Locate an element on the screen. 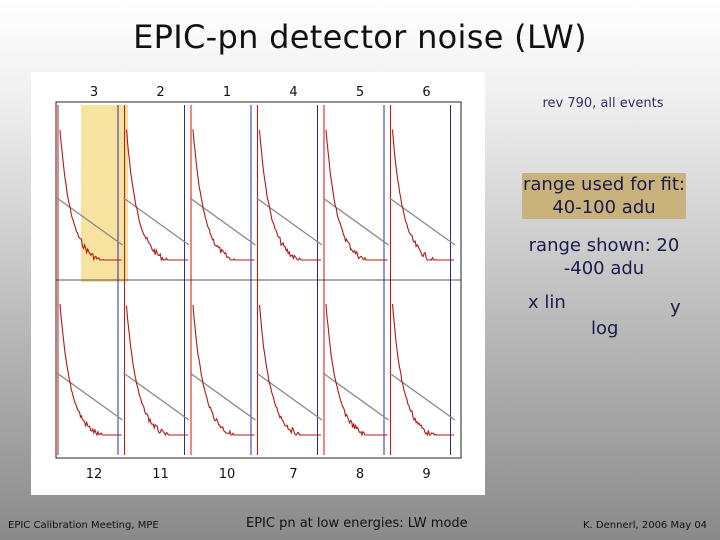  ccd-label-top: 3 is located at coordinates (94, 92).